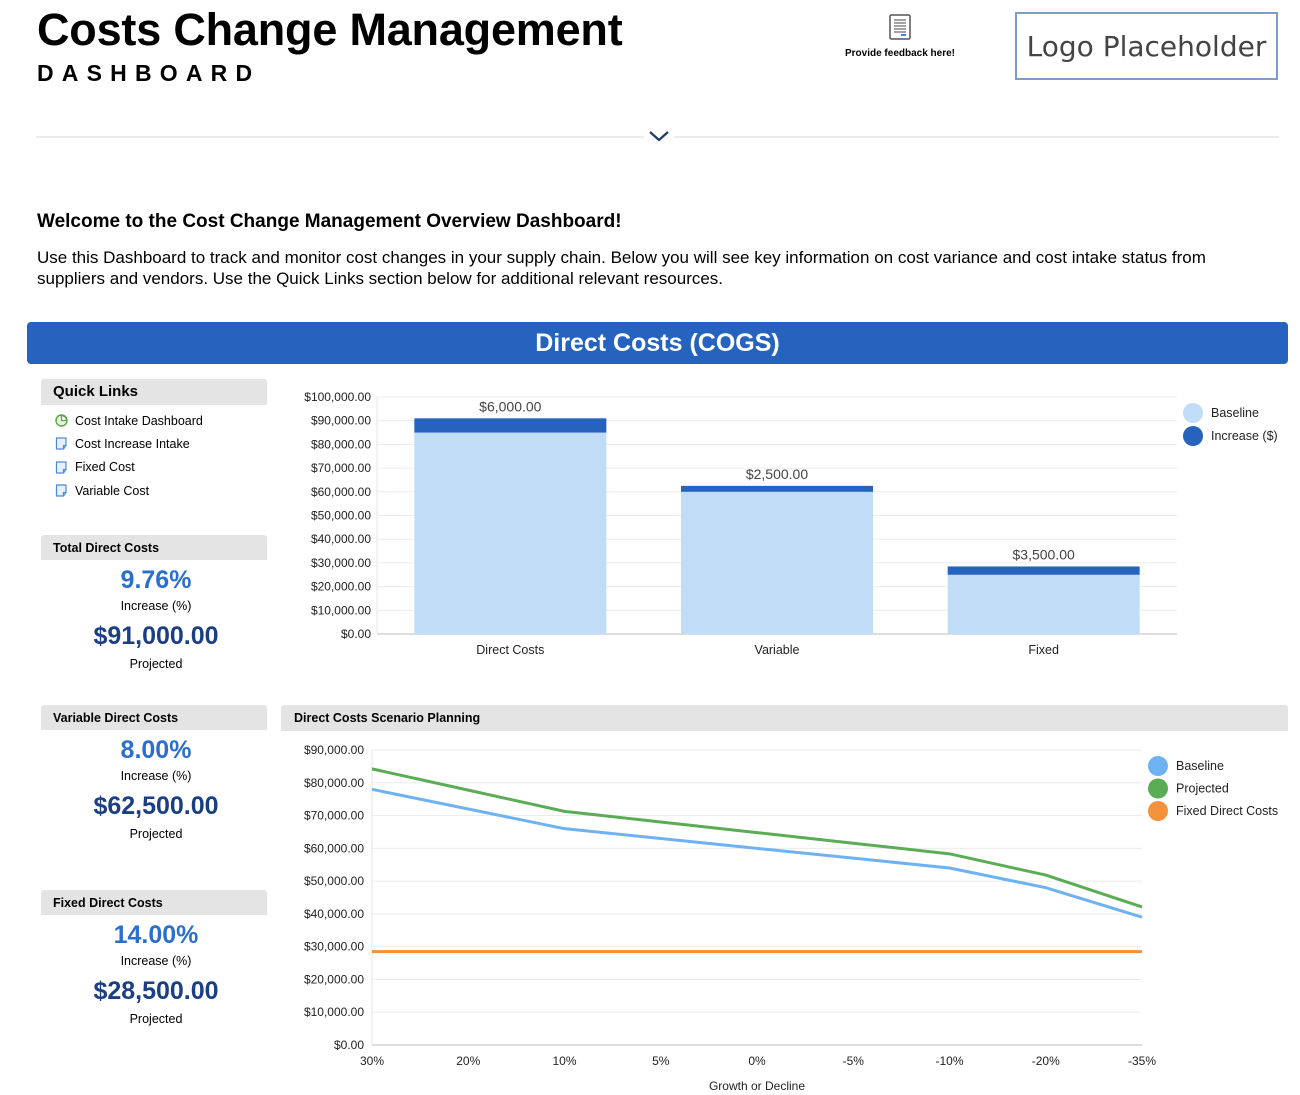  Describe the element at coordinates (1244, 436) in the screenshot. I see `legend-label: Increase ($)` at that location.